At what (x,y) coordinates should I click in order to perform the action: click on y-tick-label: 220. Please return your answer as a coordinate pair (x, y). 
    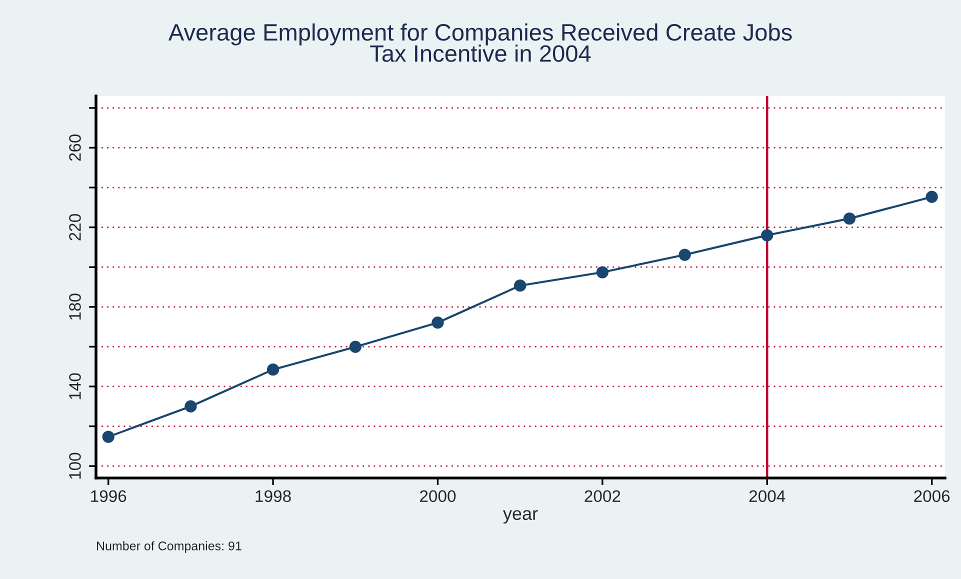
    Looking at the image, I should click on (75, 227).